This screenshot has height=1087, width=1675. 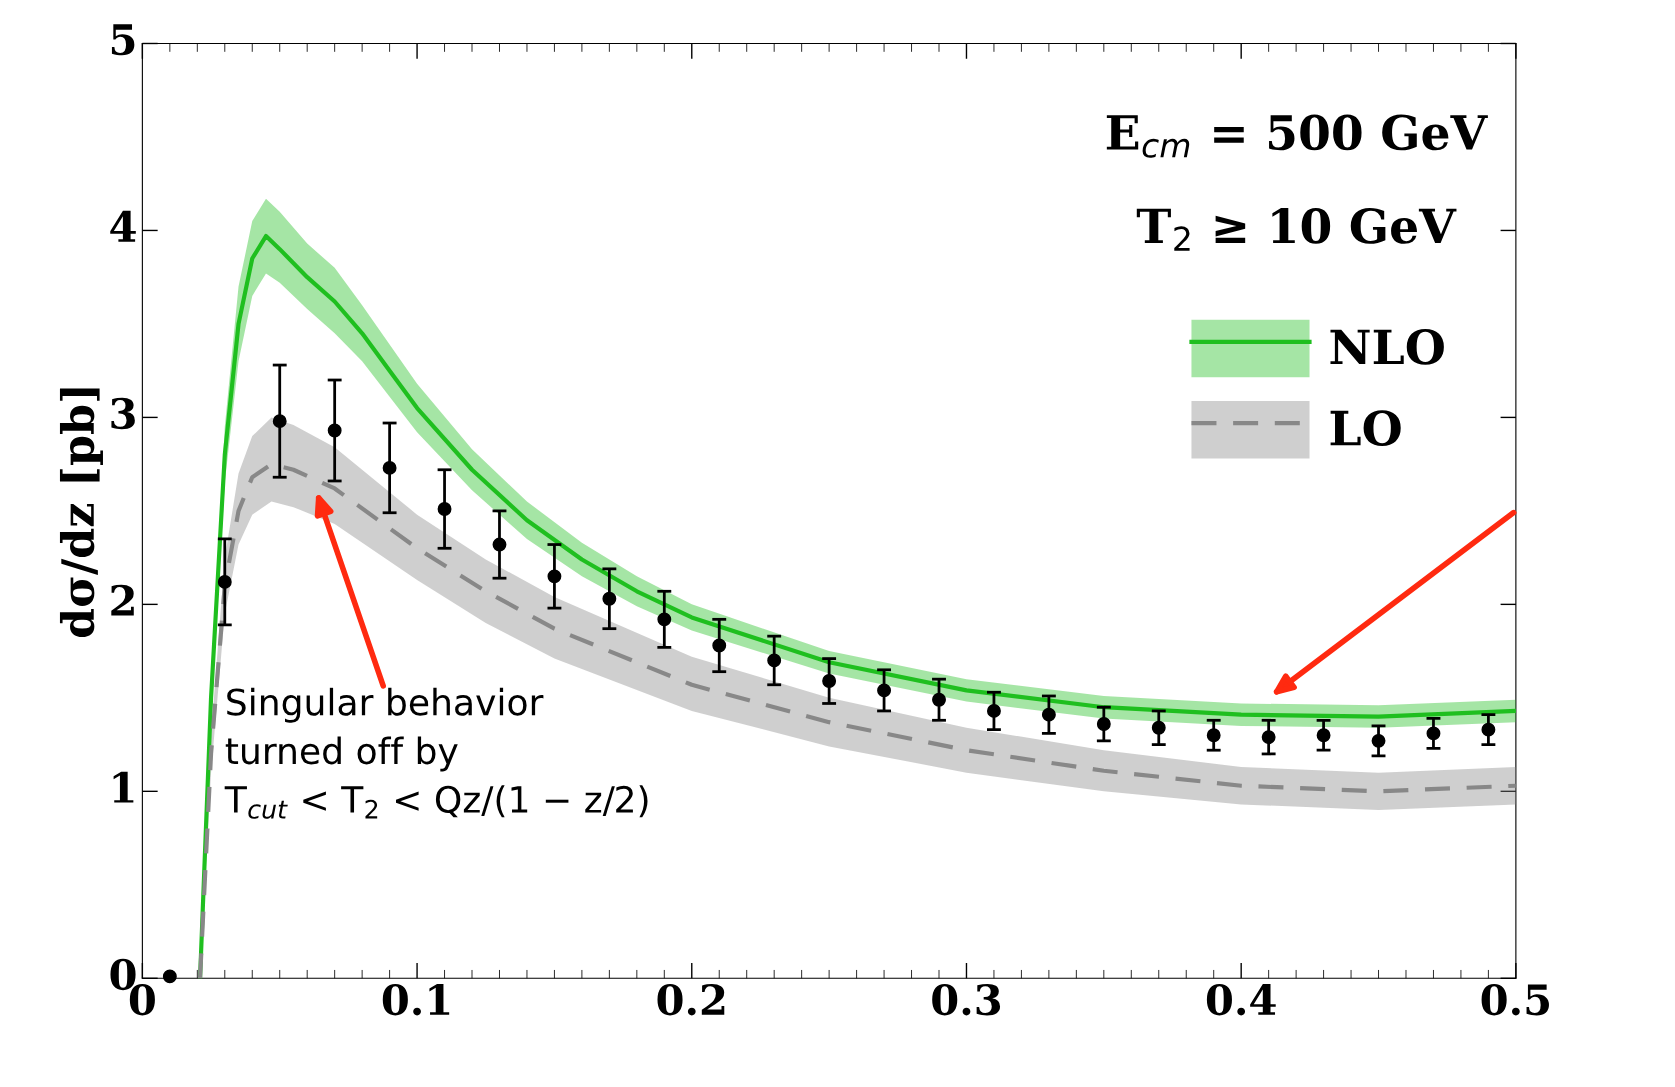 What do you see at coordinates (1241, 999) in the screenshot?
I see `x-tick-label: 0.4` at bounding box center [1241, 999].